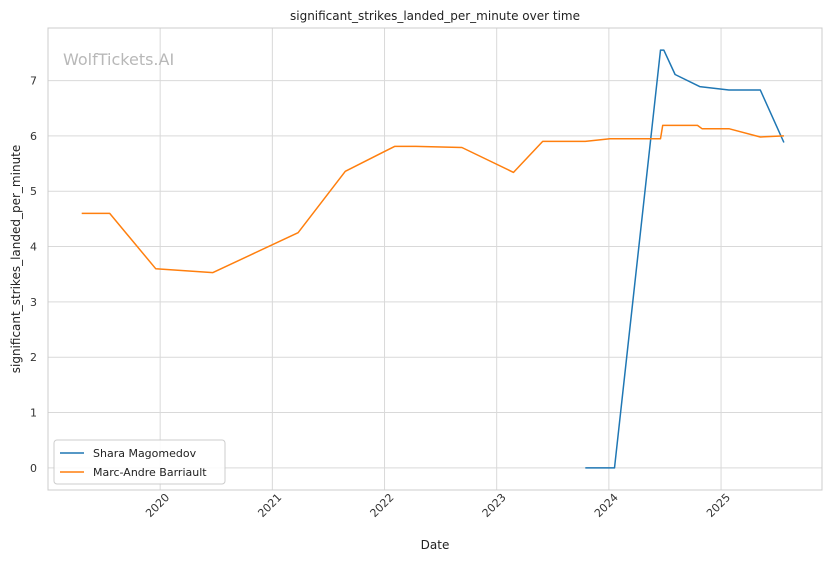  What do you see at coordinates (33, 468) in the screenshot?
I see `y-tick-label: 0` at bounding box center [33, 468].